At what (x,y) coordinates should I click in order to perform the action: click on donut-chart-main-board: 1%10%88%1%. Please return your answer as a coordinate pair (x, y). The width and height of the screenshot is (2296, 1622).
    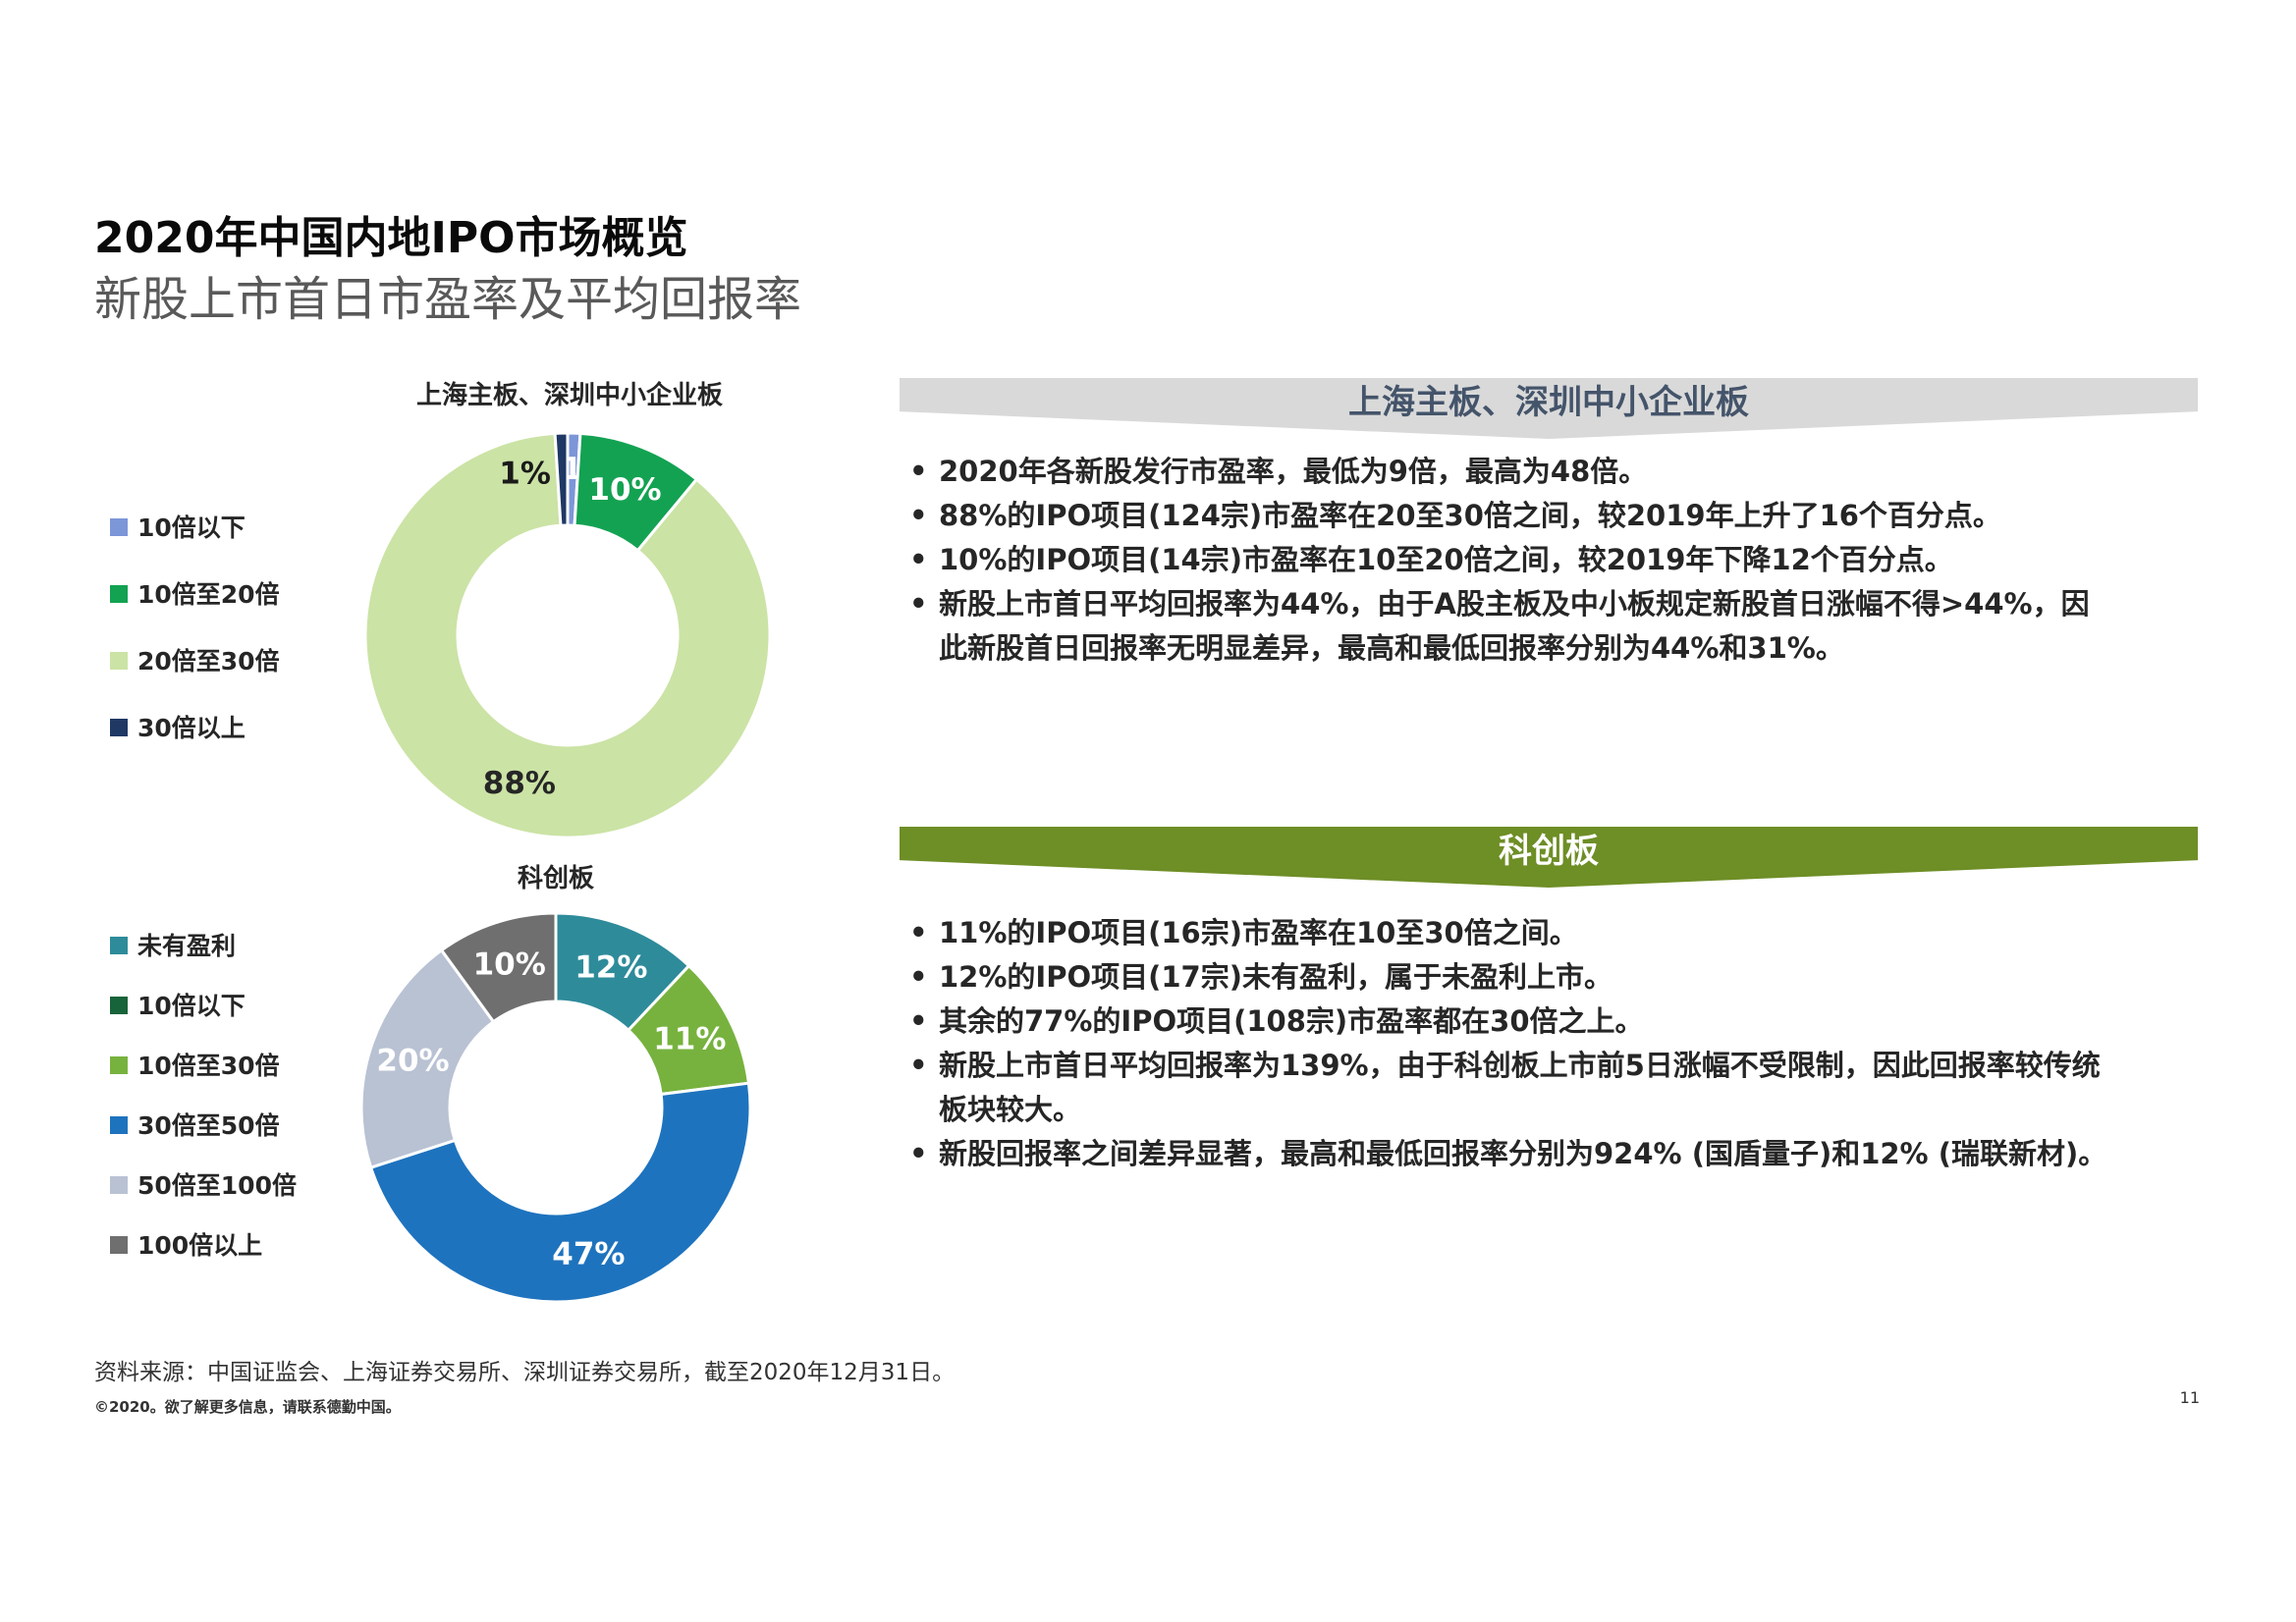
    Looking at the image, I should click on (567, 635).